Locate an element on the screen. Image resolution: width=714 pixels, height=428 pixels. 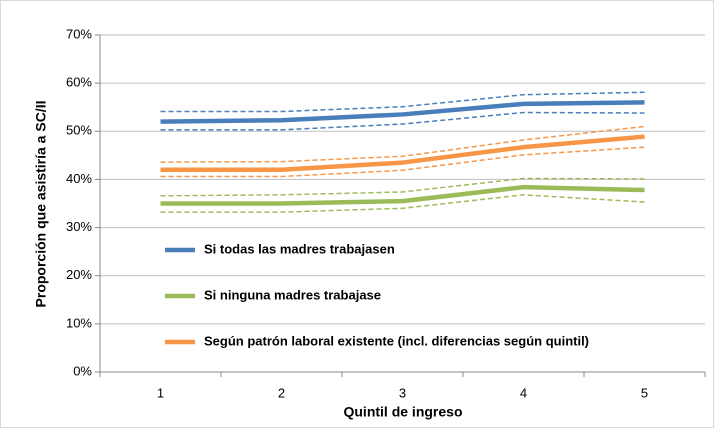
x-tick-label: 2 is located at coordinates (281, 392).